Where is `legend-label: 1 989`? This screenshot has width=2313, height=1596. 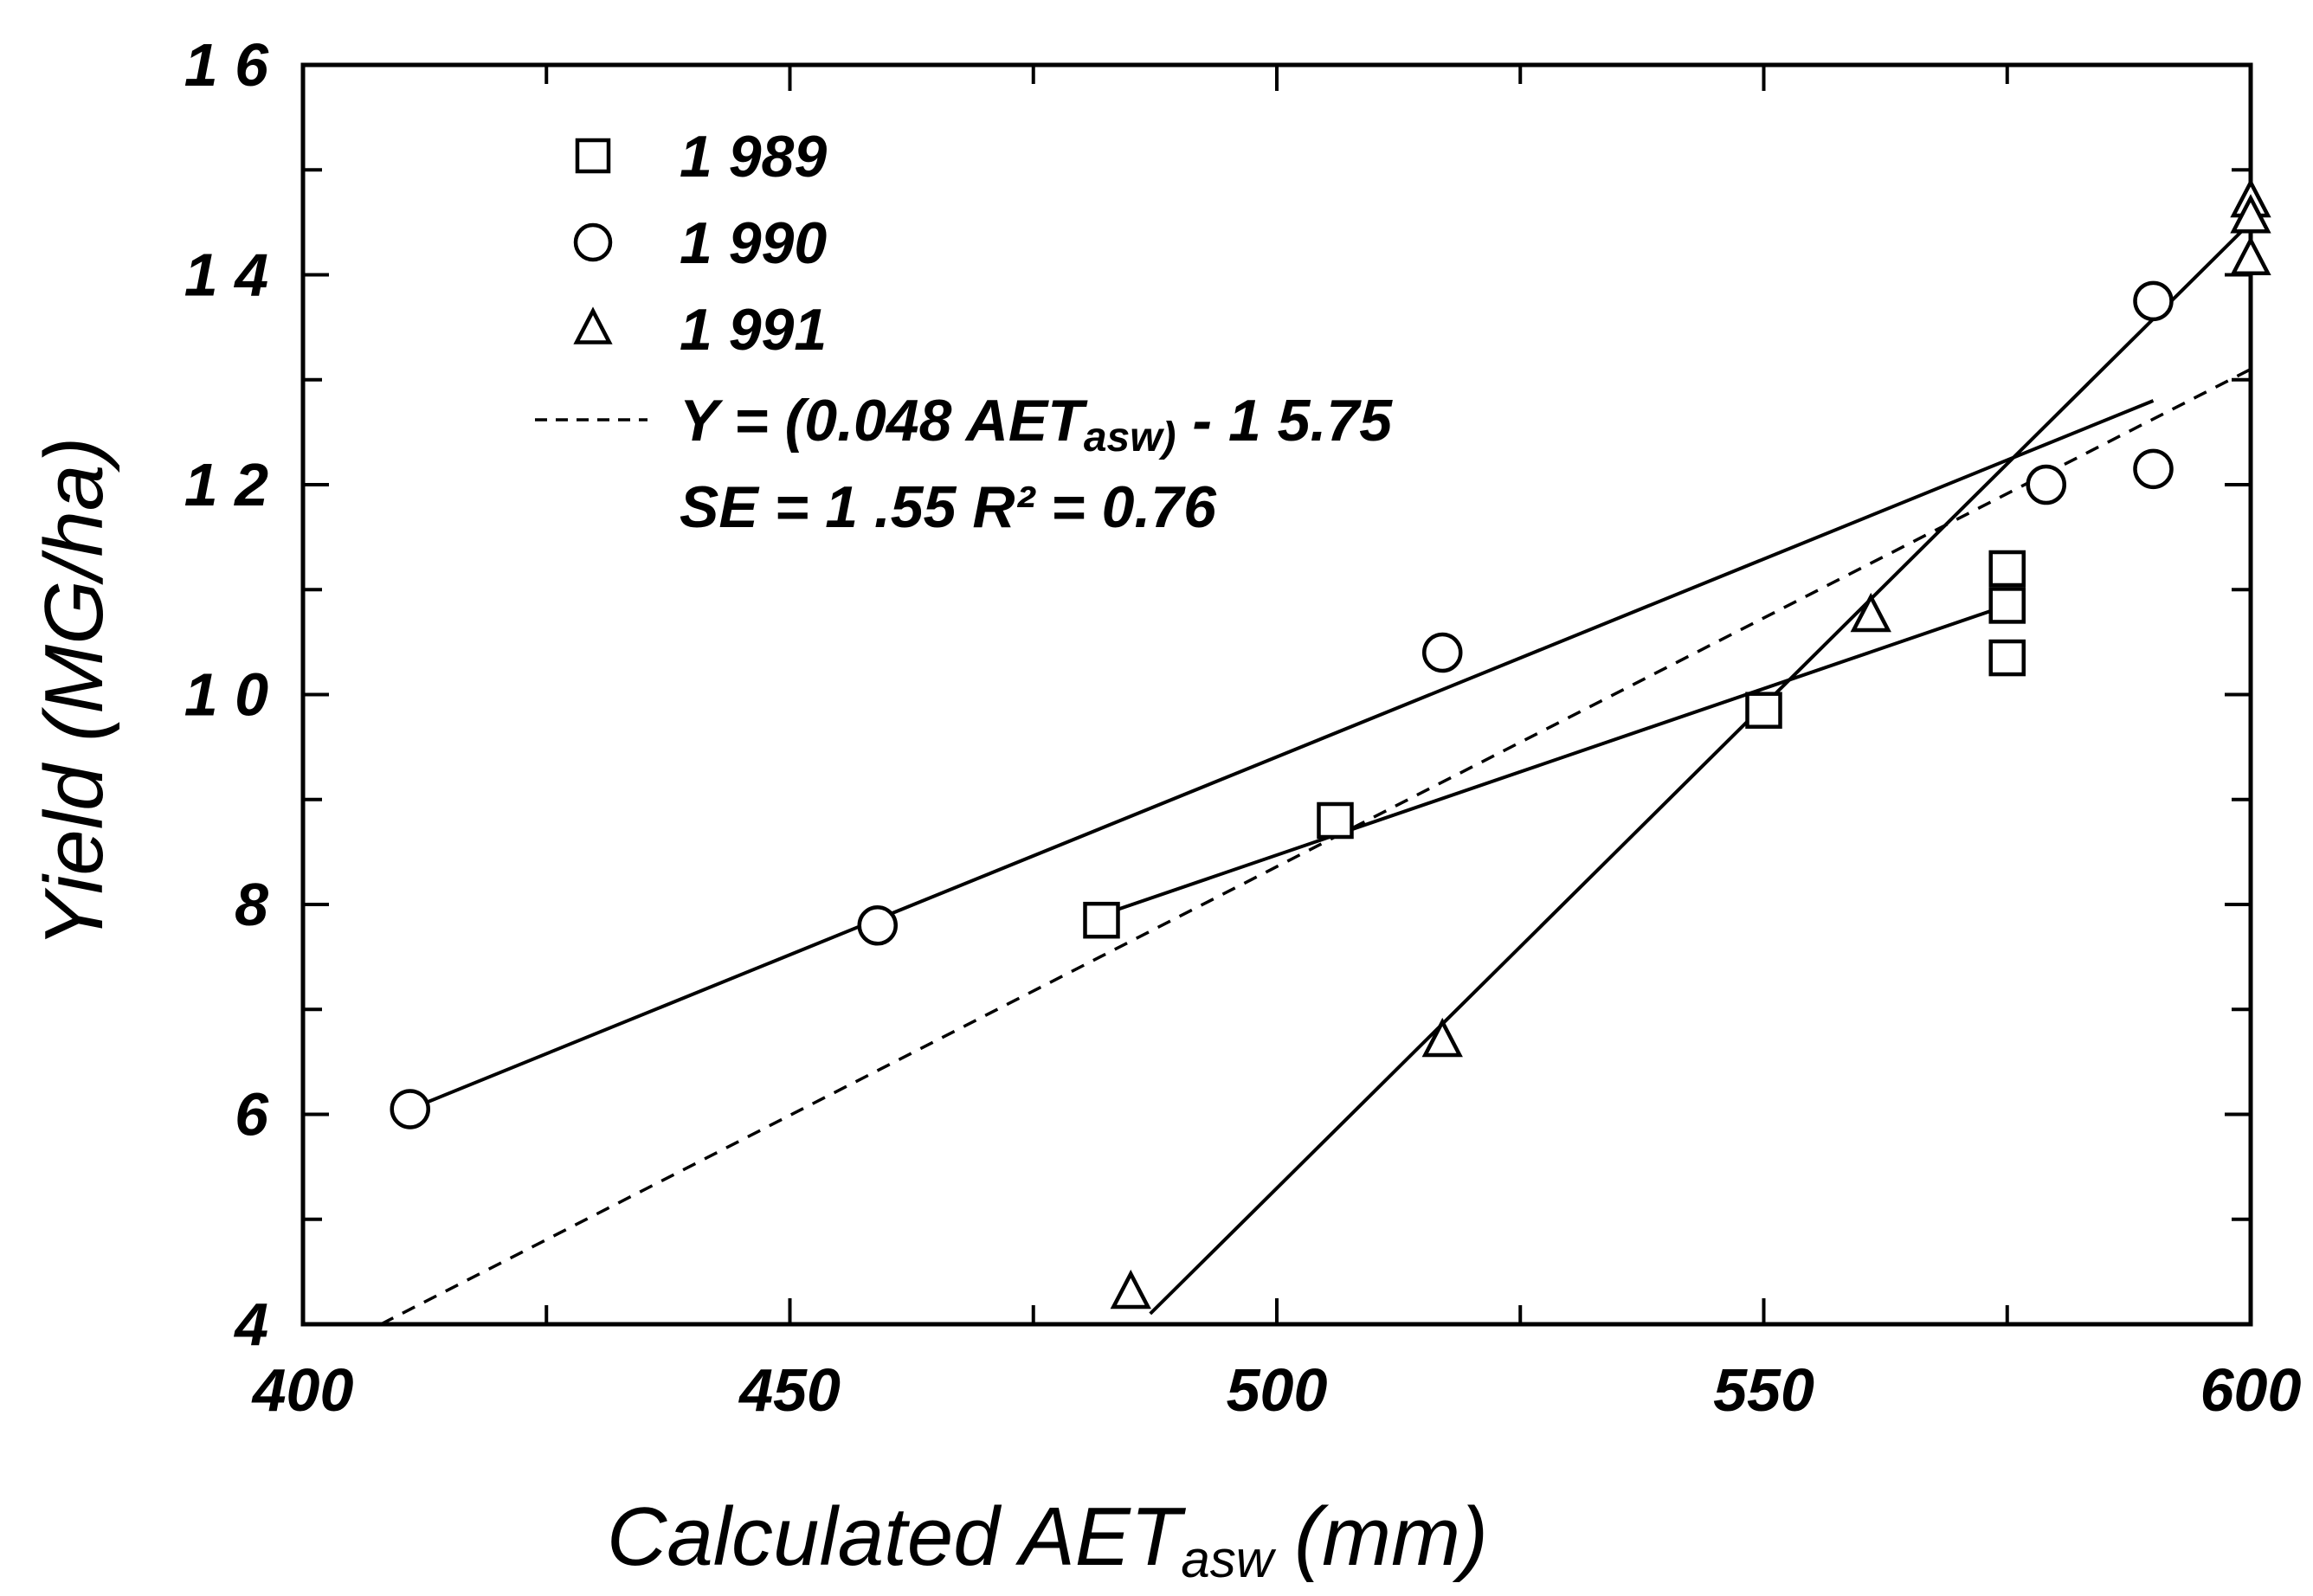
legend-label: 1 989 is located at coordinates (753, 157).